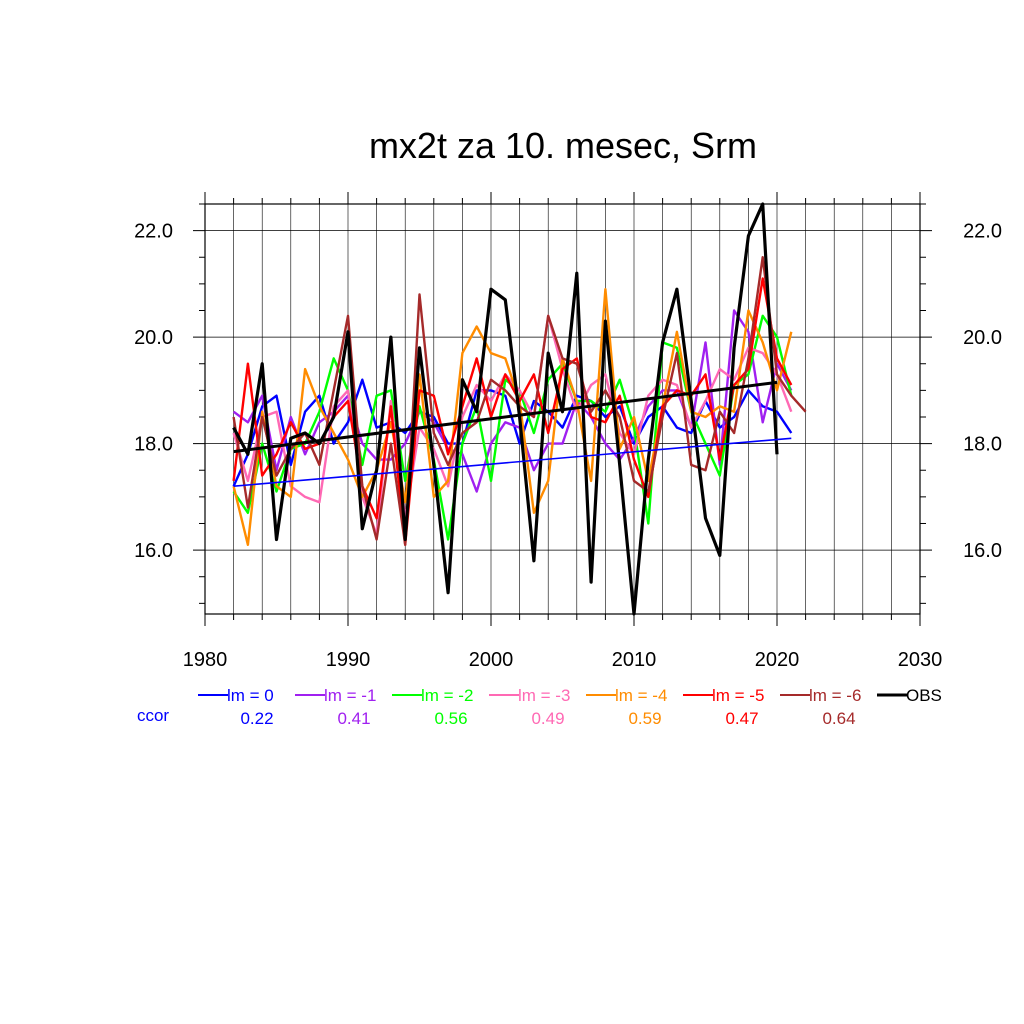 The height and width of the screenshot is (1024, 1024). Describe the element at coordinates (205, 660) in the screenshot. I see `x-tick-label: 1980` at that location.